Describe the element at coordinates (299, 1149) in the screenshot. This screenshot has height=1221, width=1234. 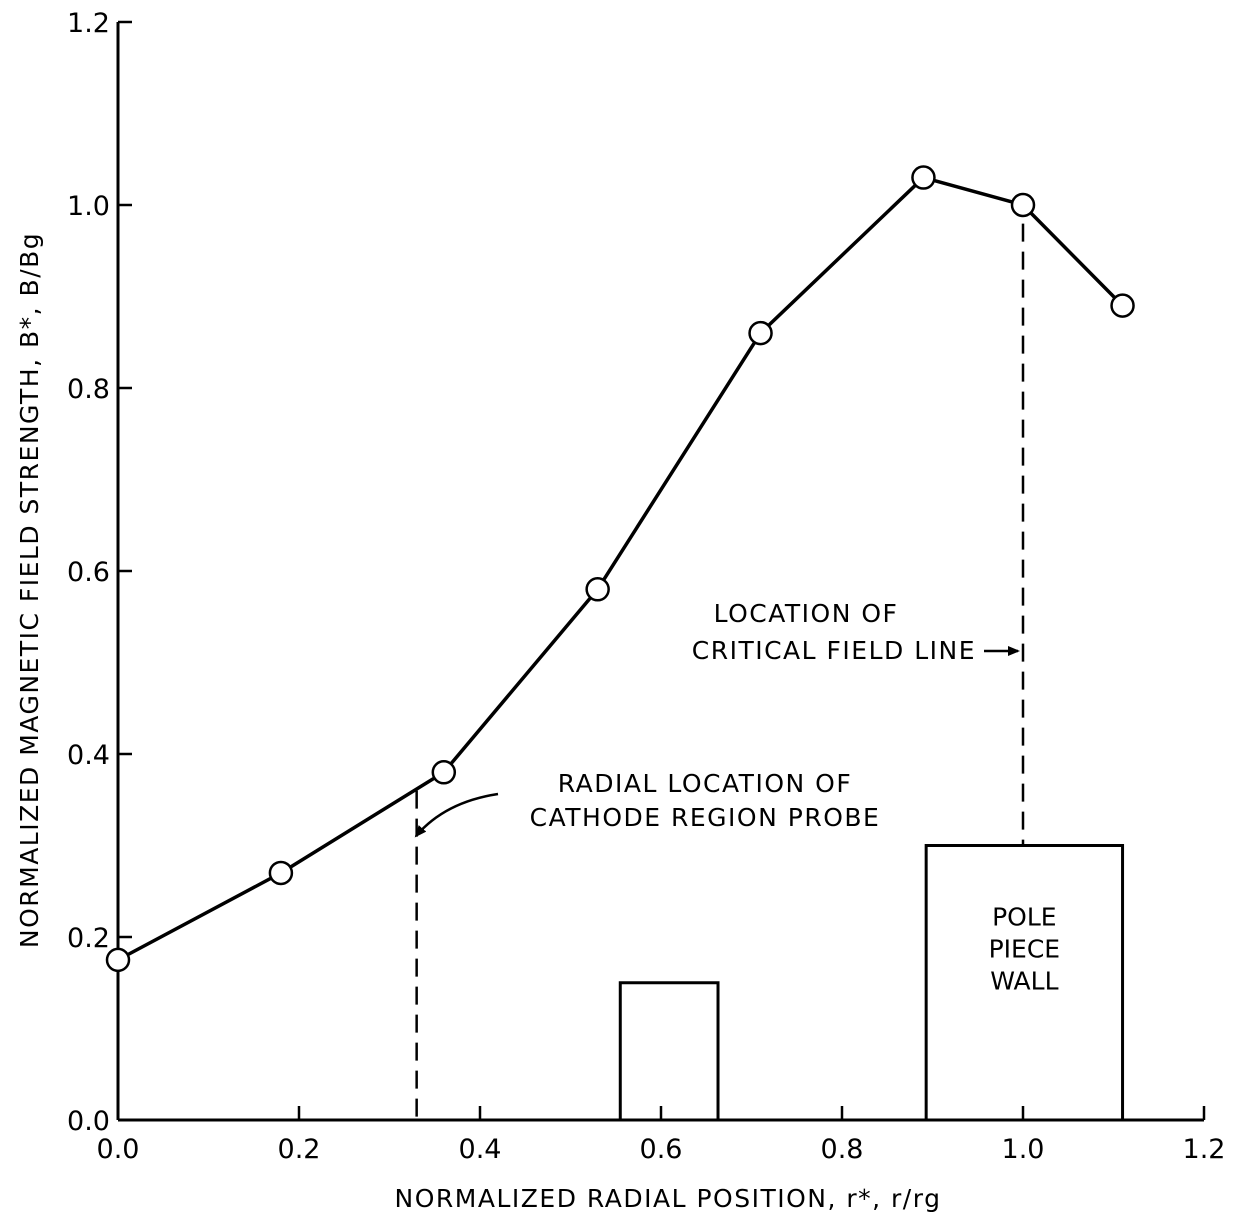
I see `x-tick-label: 0.2` at that location.